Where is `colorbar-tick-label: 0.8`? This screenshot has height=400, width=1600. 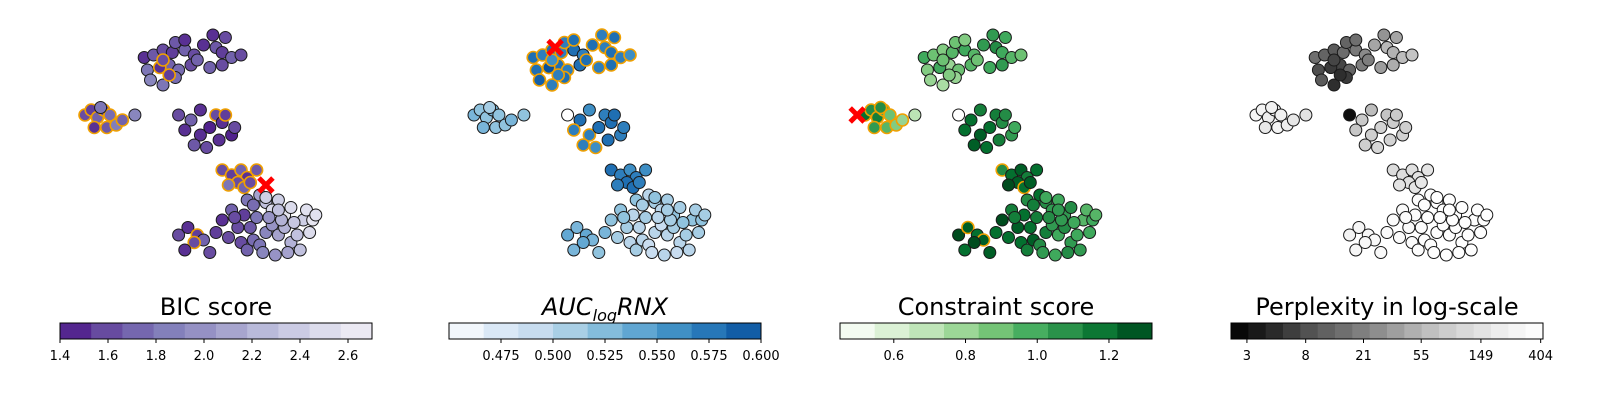
colorbar-tick-label: 0.8 is located at coordinates (965, 356).